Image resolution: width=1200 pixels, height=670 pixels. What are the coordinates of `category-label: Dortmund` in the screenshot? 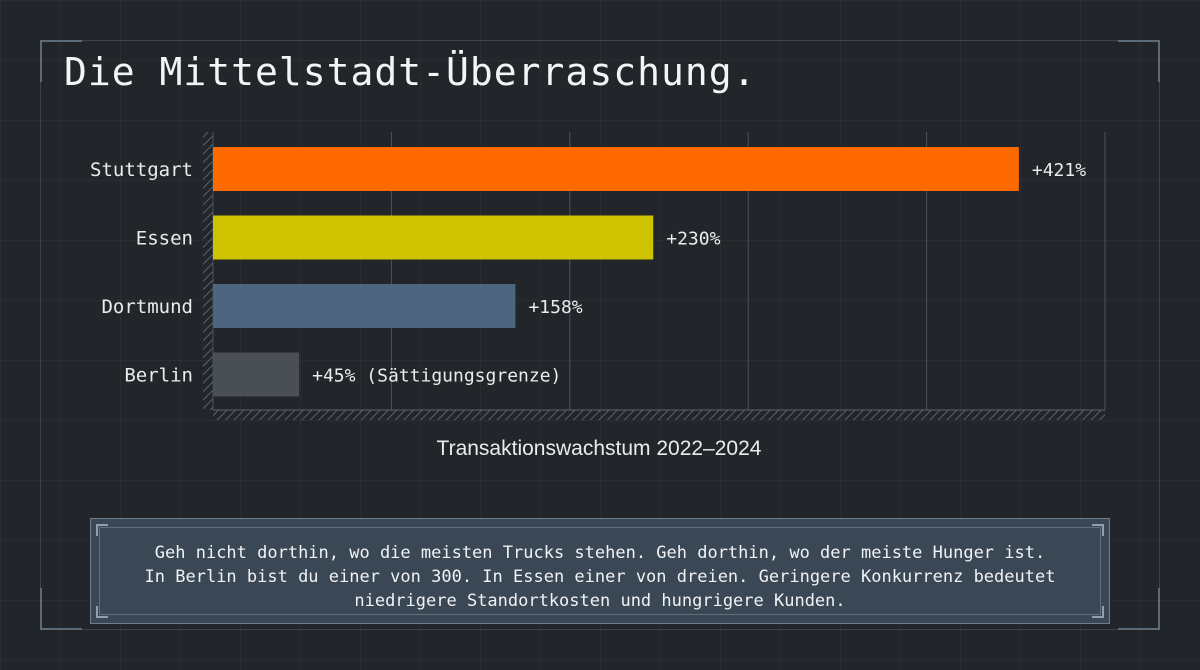 It's located at (147, 307).